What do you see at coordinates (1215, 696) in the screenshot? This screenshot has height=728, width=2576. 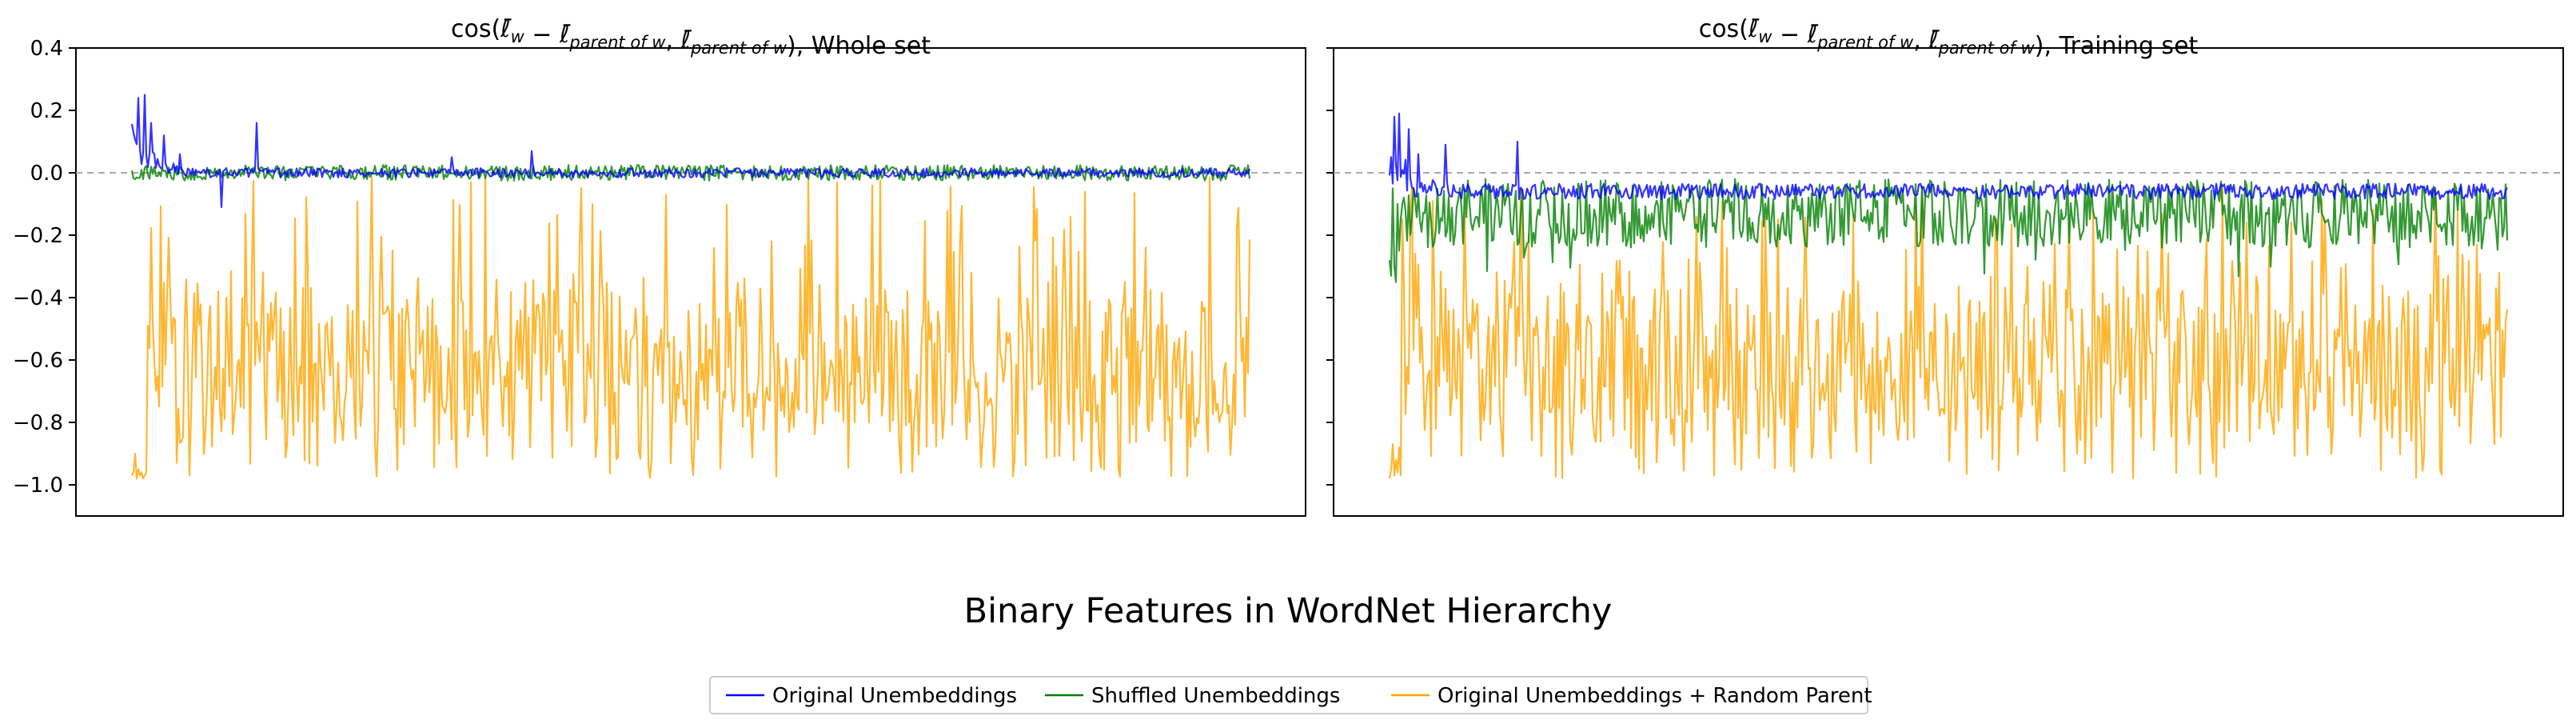 I see `legend-label-shuffled: Shuffled Unembeddings` at bounding box center [1215, 696].